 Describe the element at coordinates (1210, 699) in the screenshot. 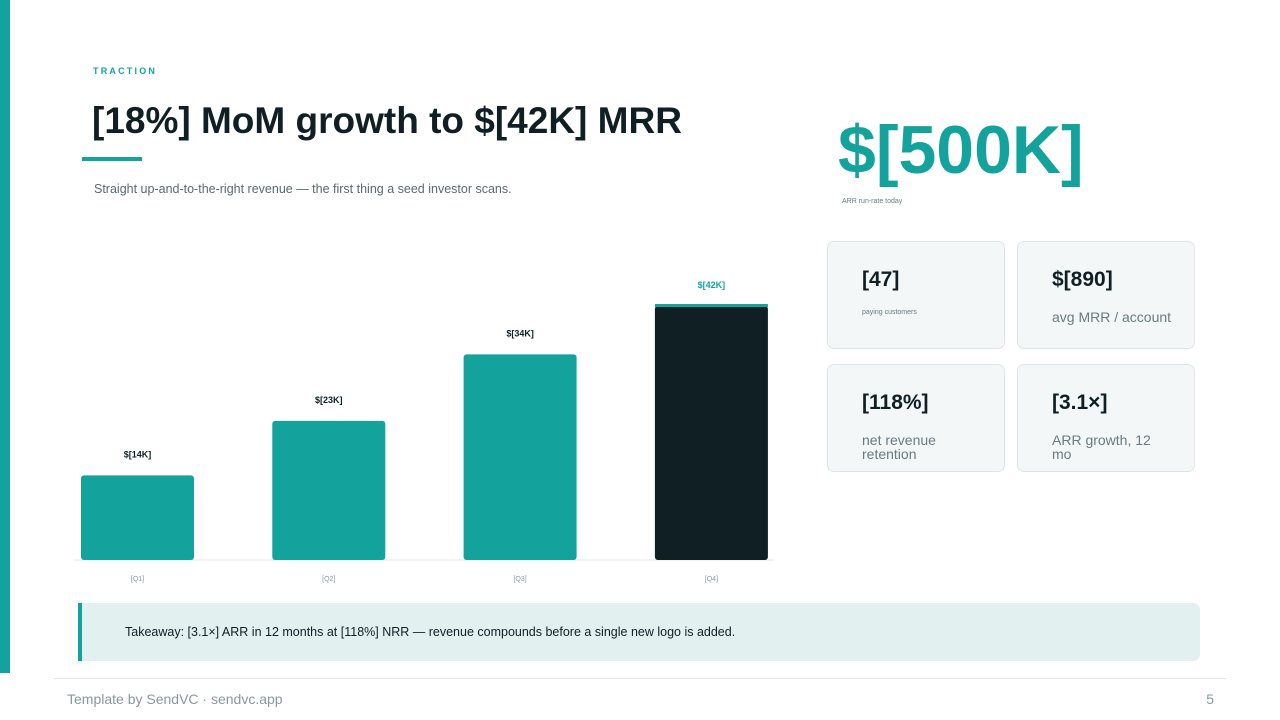

I see `page-number: 5` at that location.